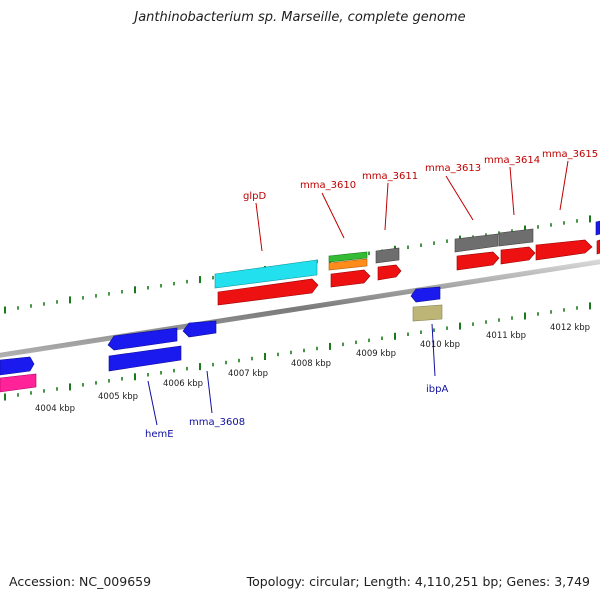 The width and height of the screenshot is (600, 600). I want to click on gene-label-mma-3611: mma_3611, so click(390, 176).